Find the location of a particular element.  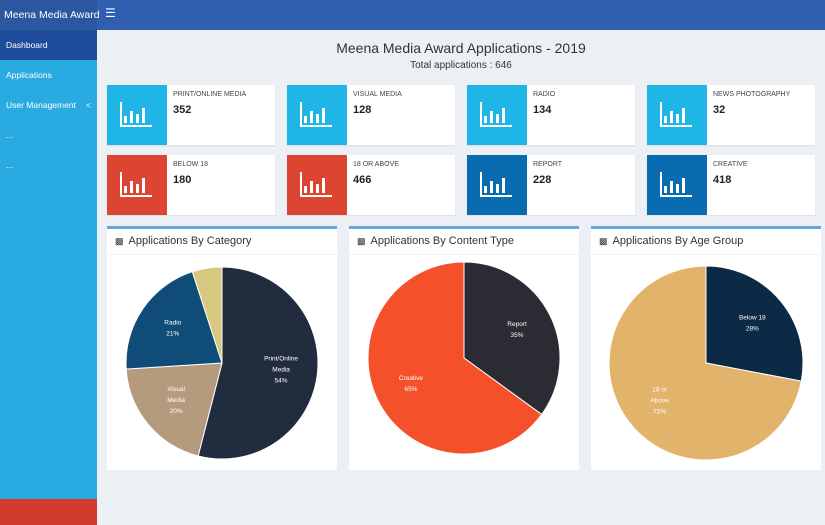

stat-value: 466 is located at coordinates (362, 180).